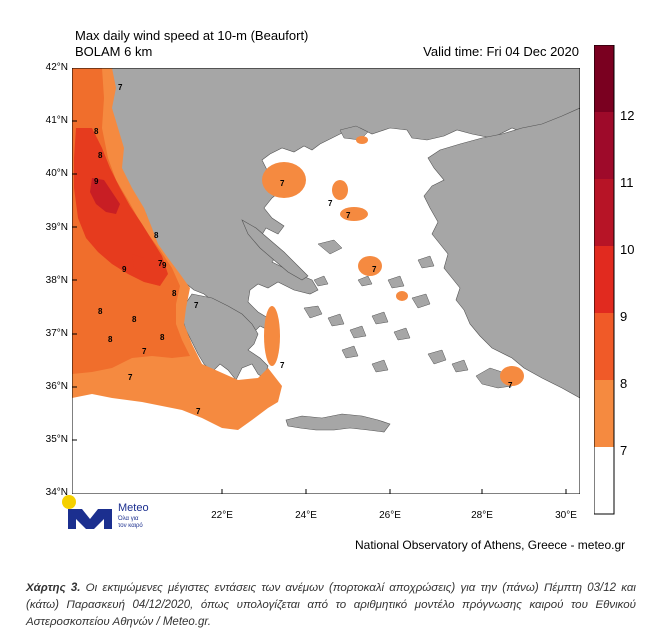 The image size is (659, 640). What do you see at coordinates (624, 383) in the screenshot?
I see `colorbar-label: 8` at bounding box center [624, 383].